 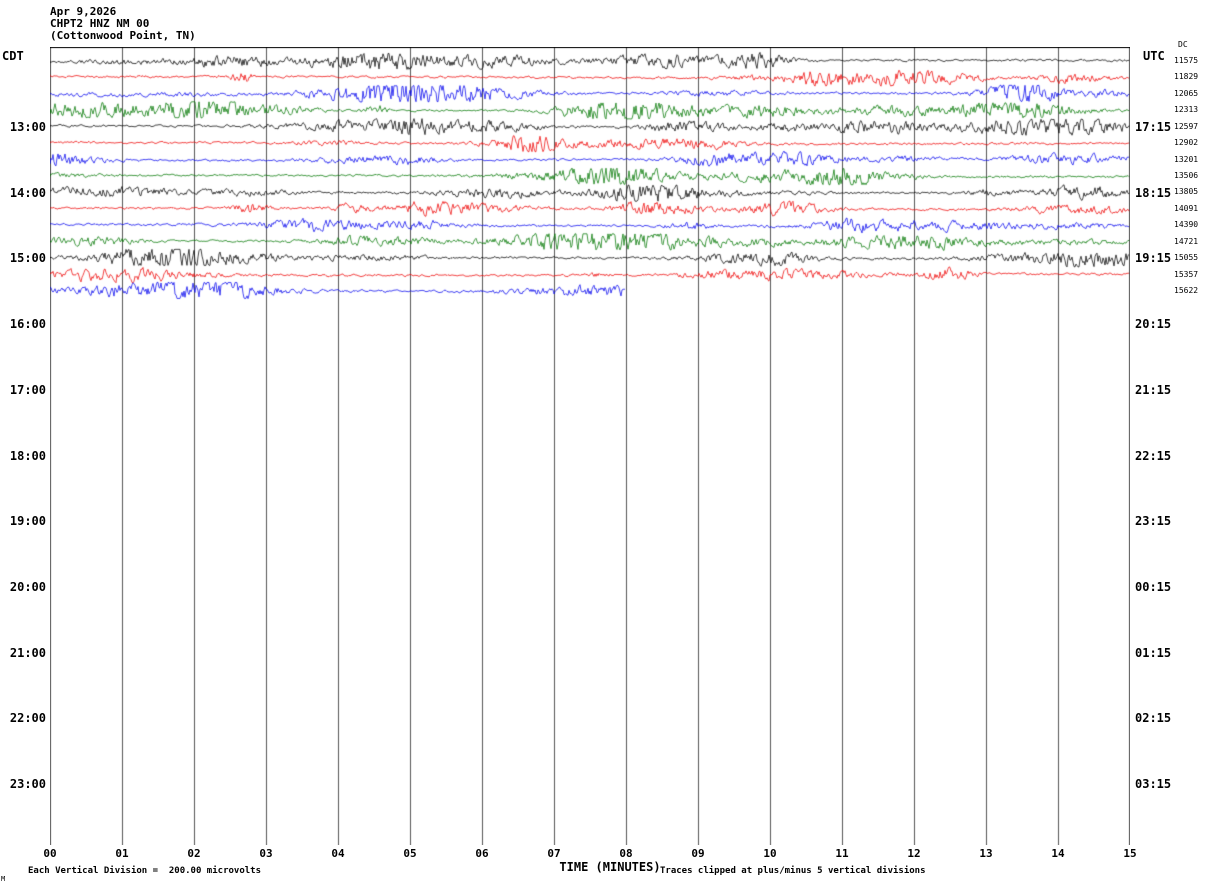 I want to click on right-time-label: 00:15, so click(x=1153, y=586).